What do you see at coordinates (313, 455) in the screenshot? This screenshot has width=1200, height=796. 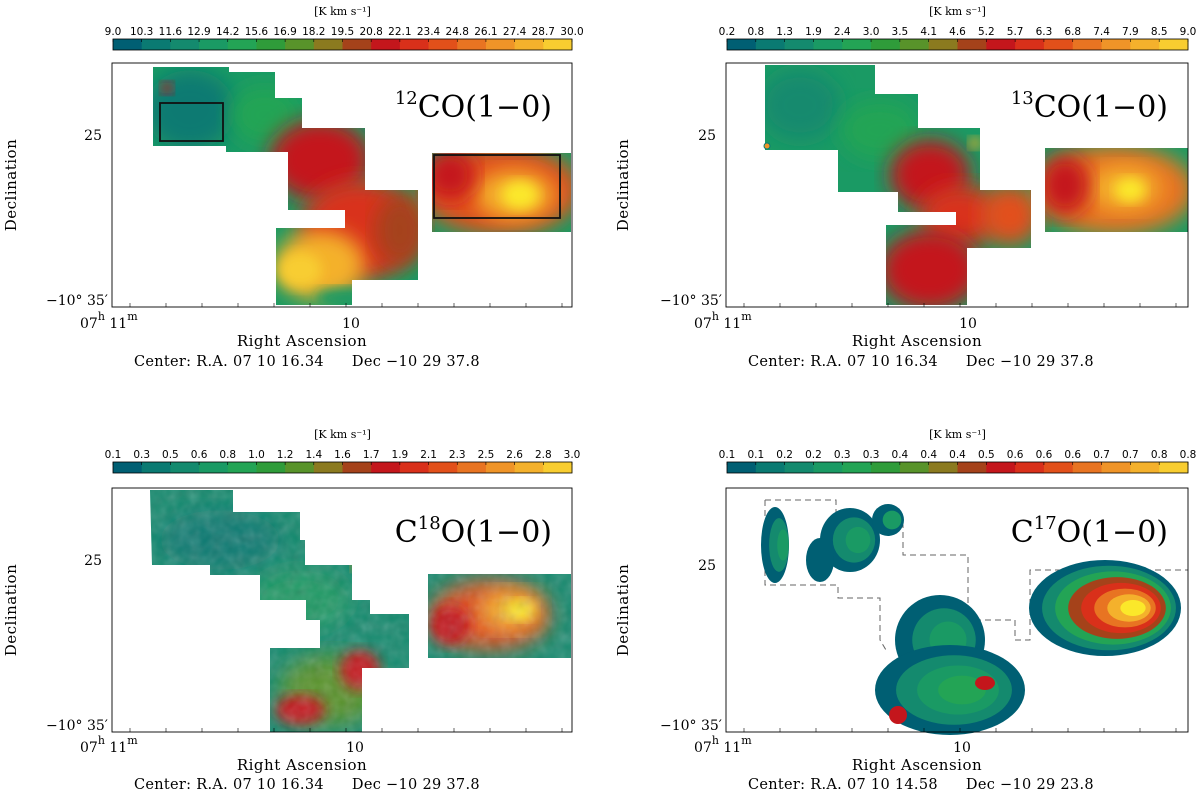 I see `colorbar-tick-label: 1.4` at bounding box center [313, 455].